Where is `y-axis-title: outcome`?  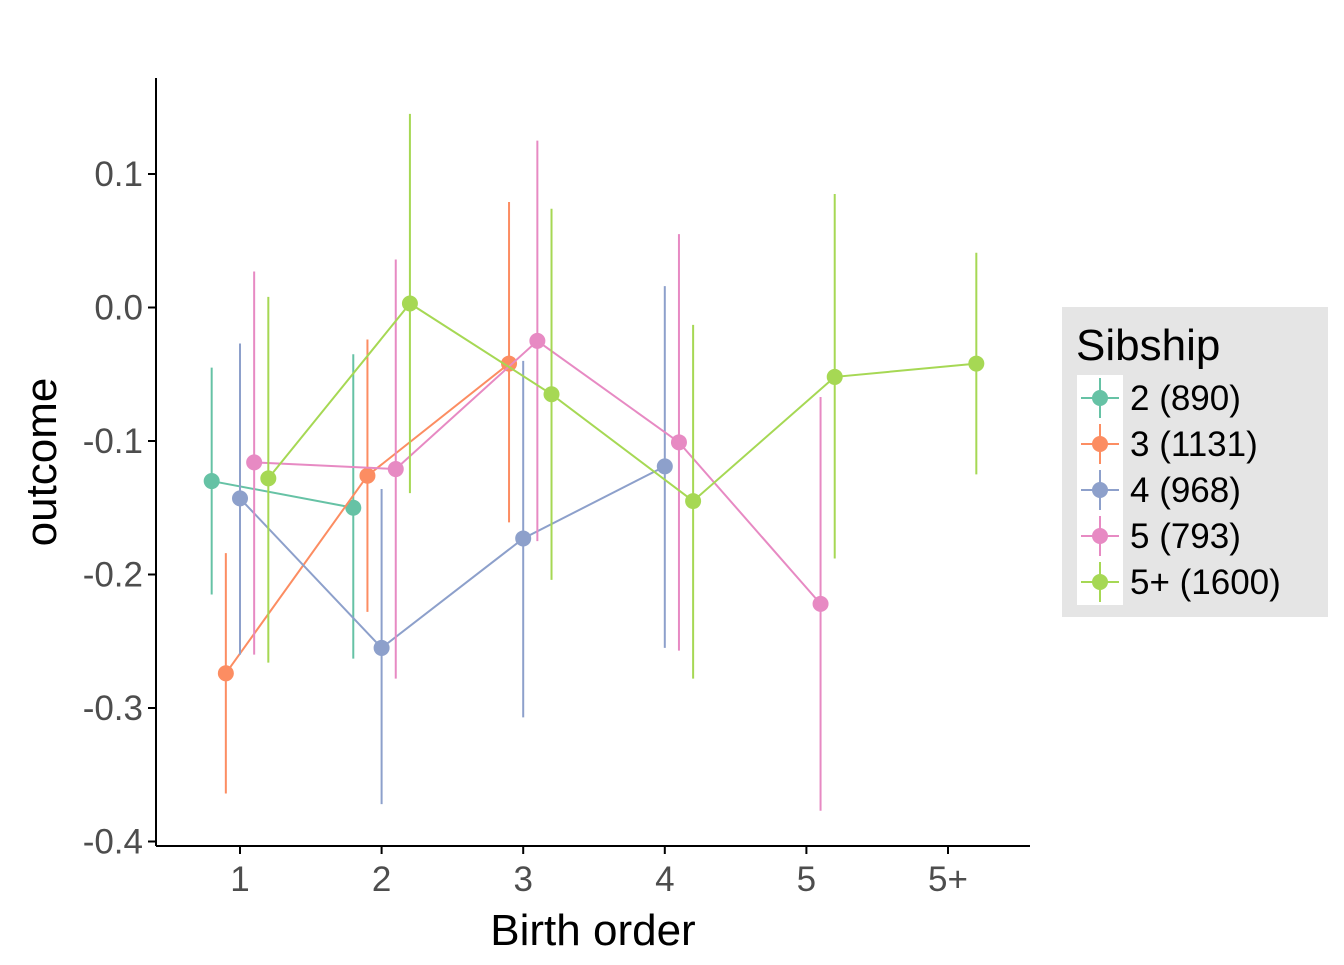 y-axis-title: outcome is located at coordinates (41, 462).